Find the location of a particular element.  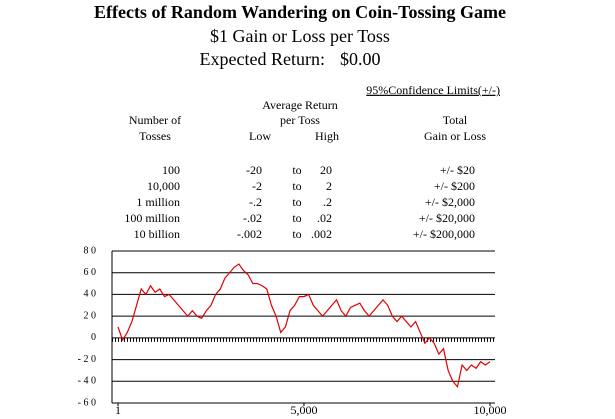

y-tick-label: - 2 0 is located at coordinates (87, 359).